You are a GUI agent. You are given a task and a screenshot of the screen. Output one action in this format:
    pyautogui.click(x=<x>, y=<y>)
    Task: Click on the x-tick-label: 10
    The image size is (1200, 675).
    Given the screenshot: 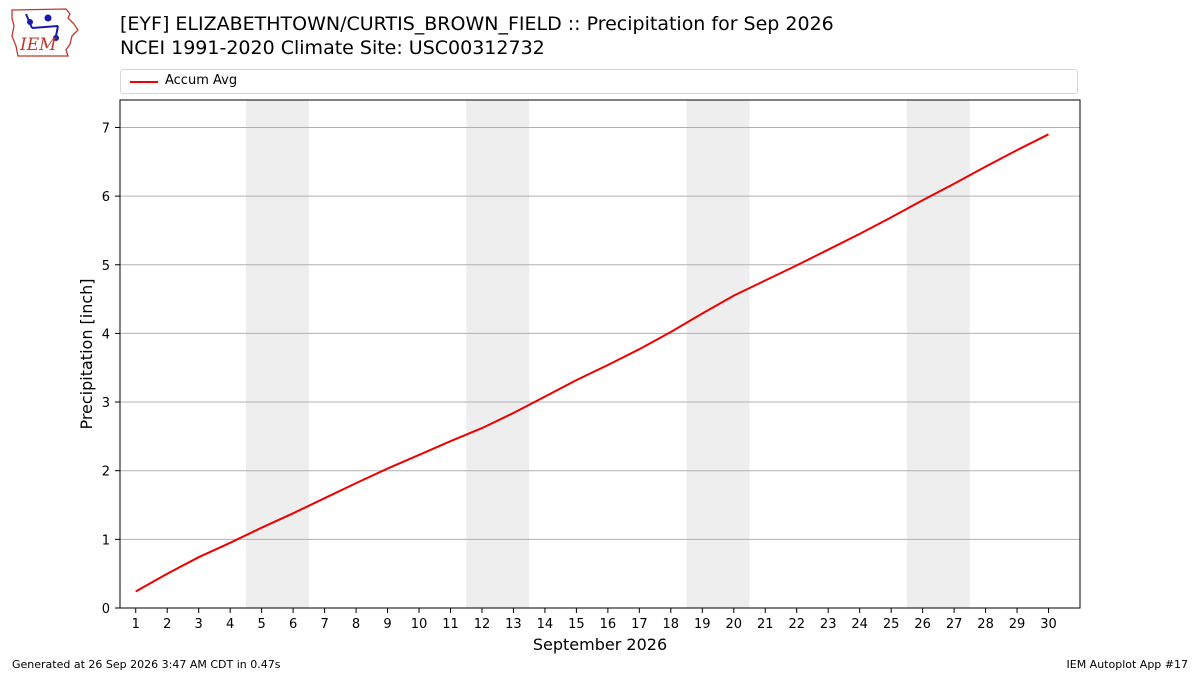 What is the action you would take?
    pyautogui.click(x=419, y=624)
    